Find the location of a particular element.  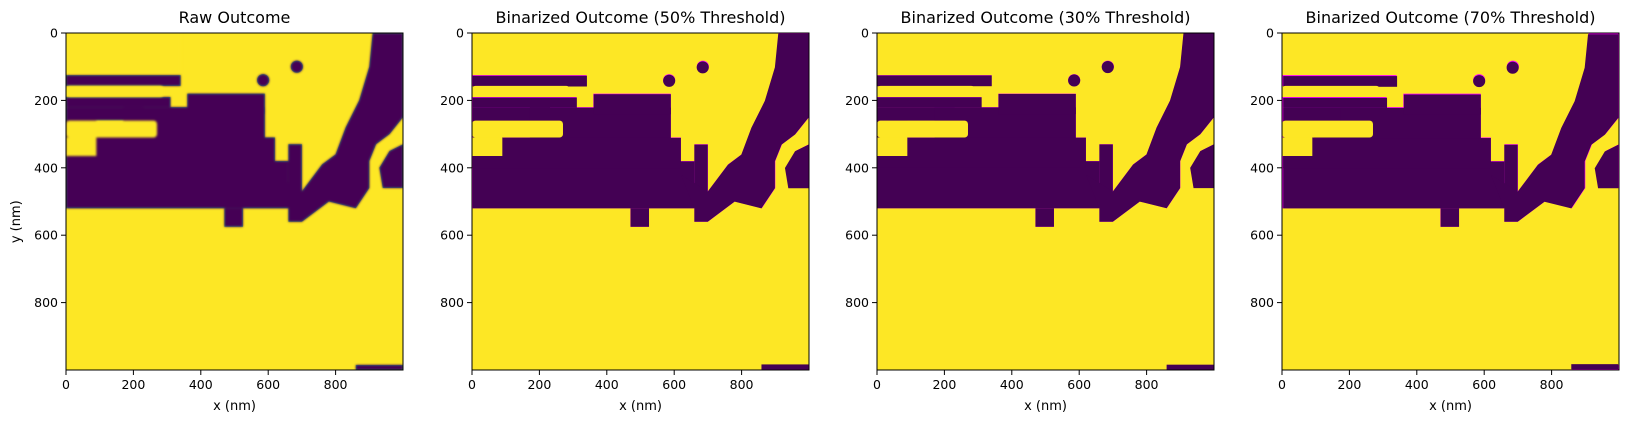

panel-title: Raw Outcome is located at coordinates (235, 17).